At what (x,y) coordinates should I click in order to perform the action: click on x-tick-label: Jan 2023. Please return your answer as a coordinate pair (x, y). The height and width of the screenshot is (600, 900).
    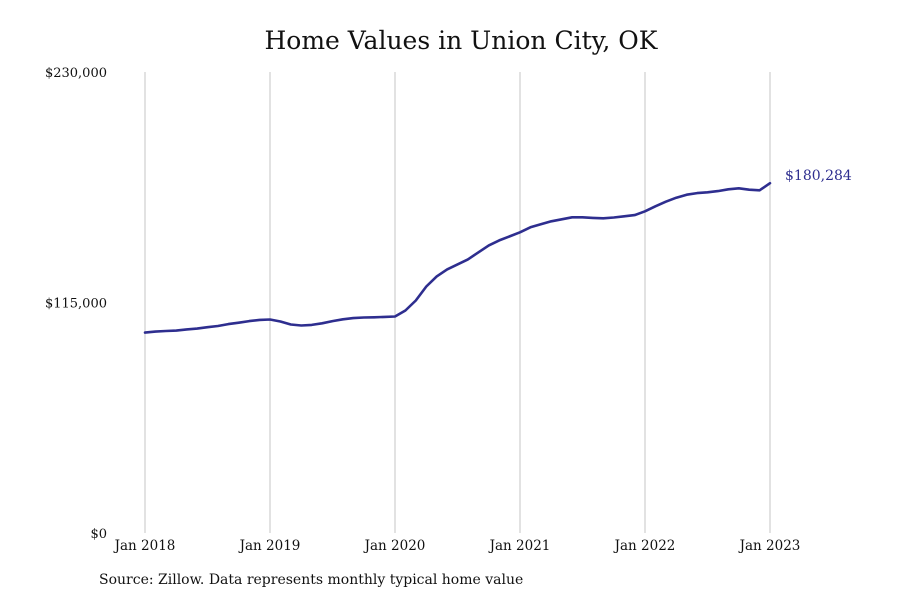
    Looking at the image, I should click on (769, 546).